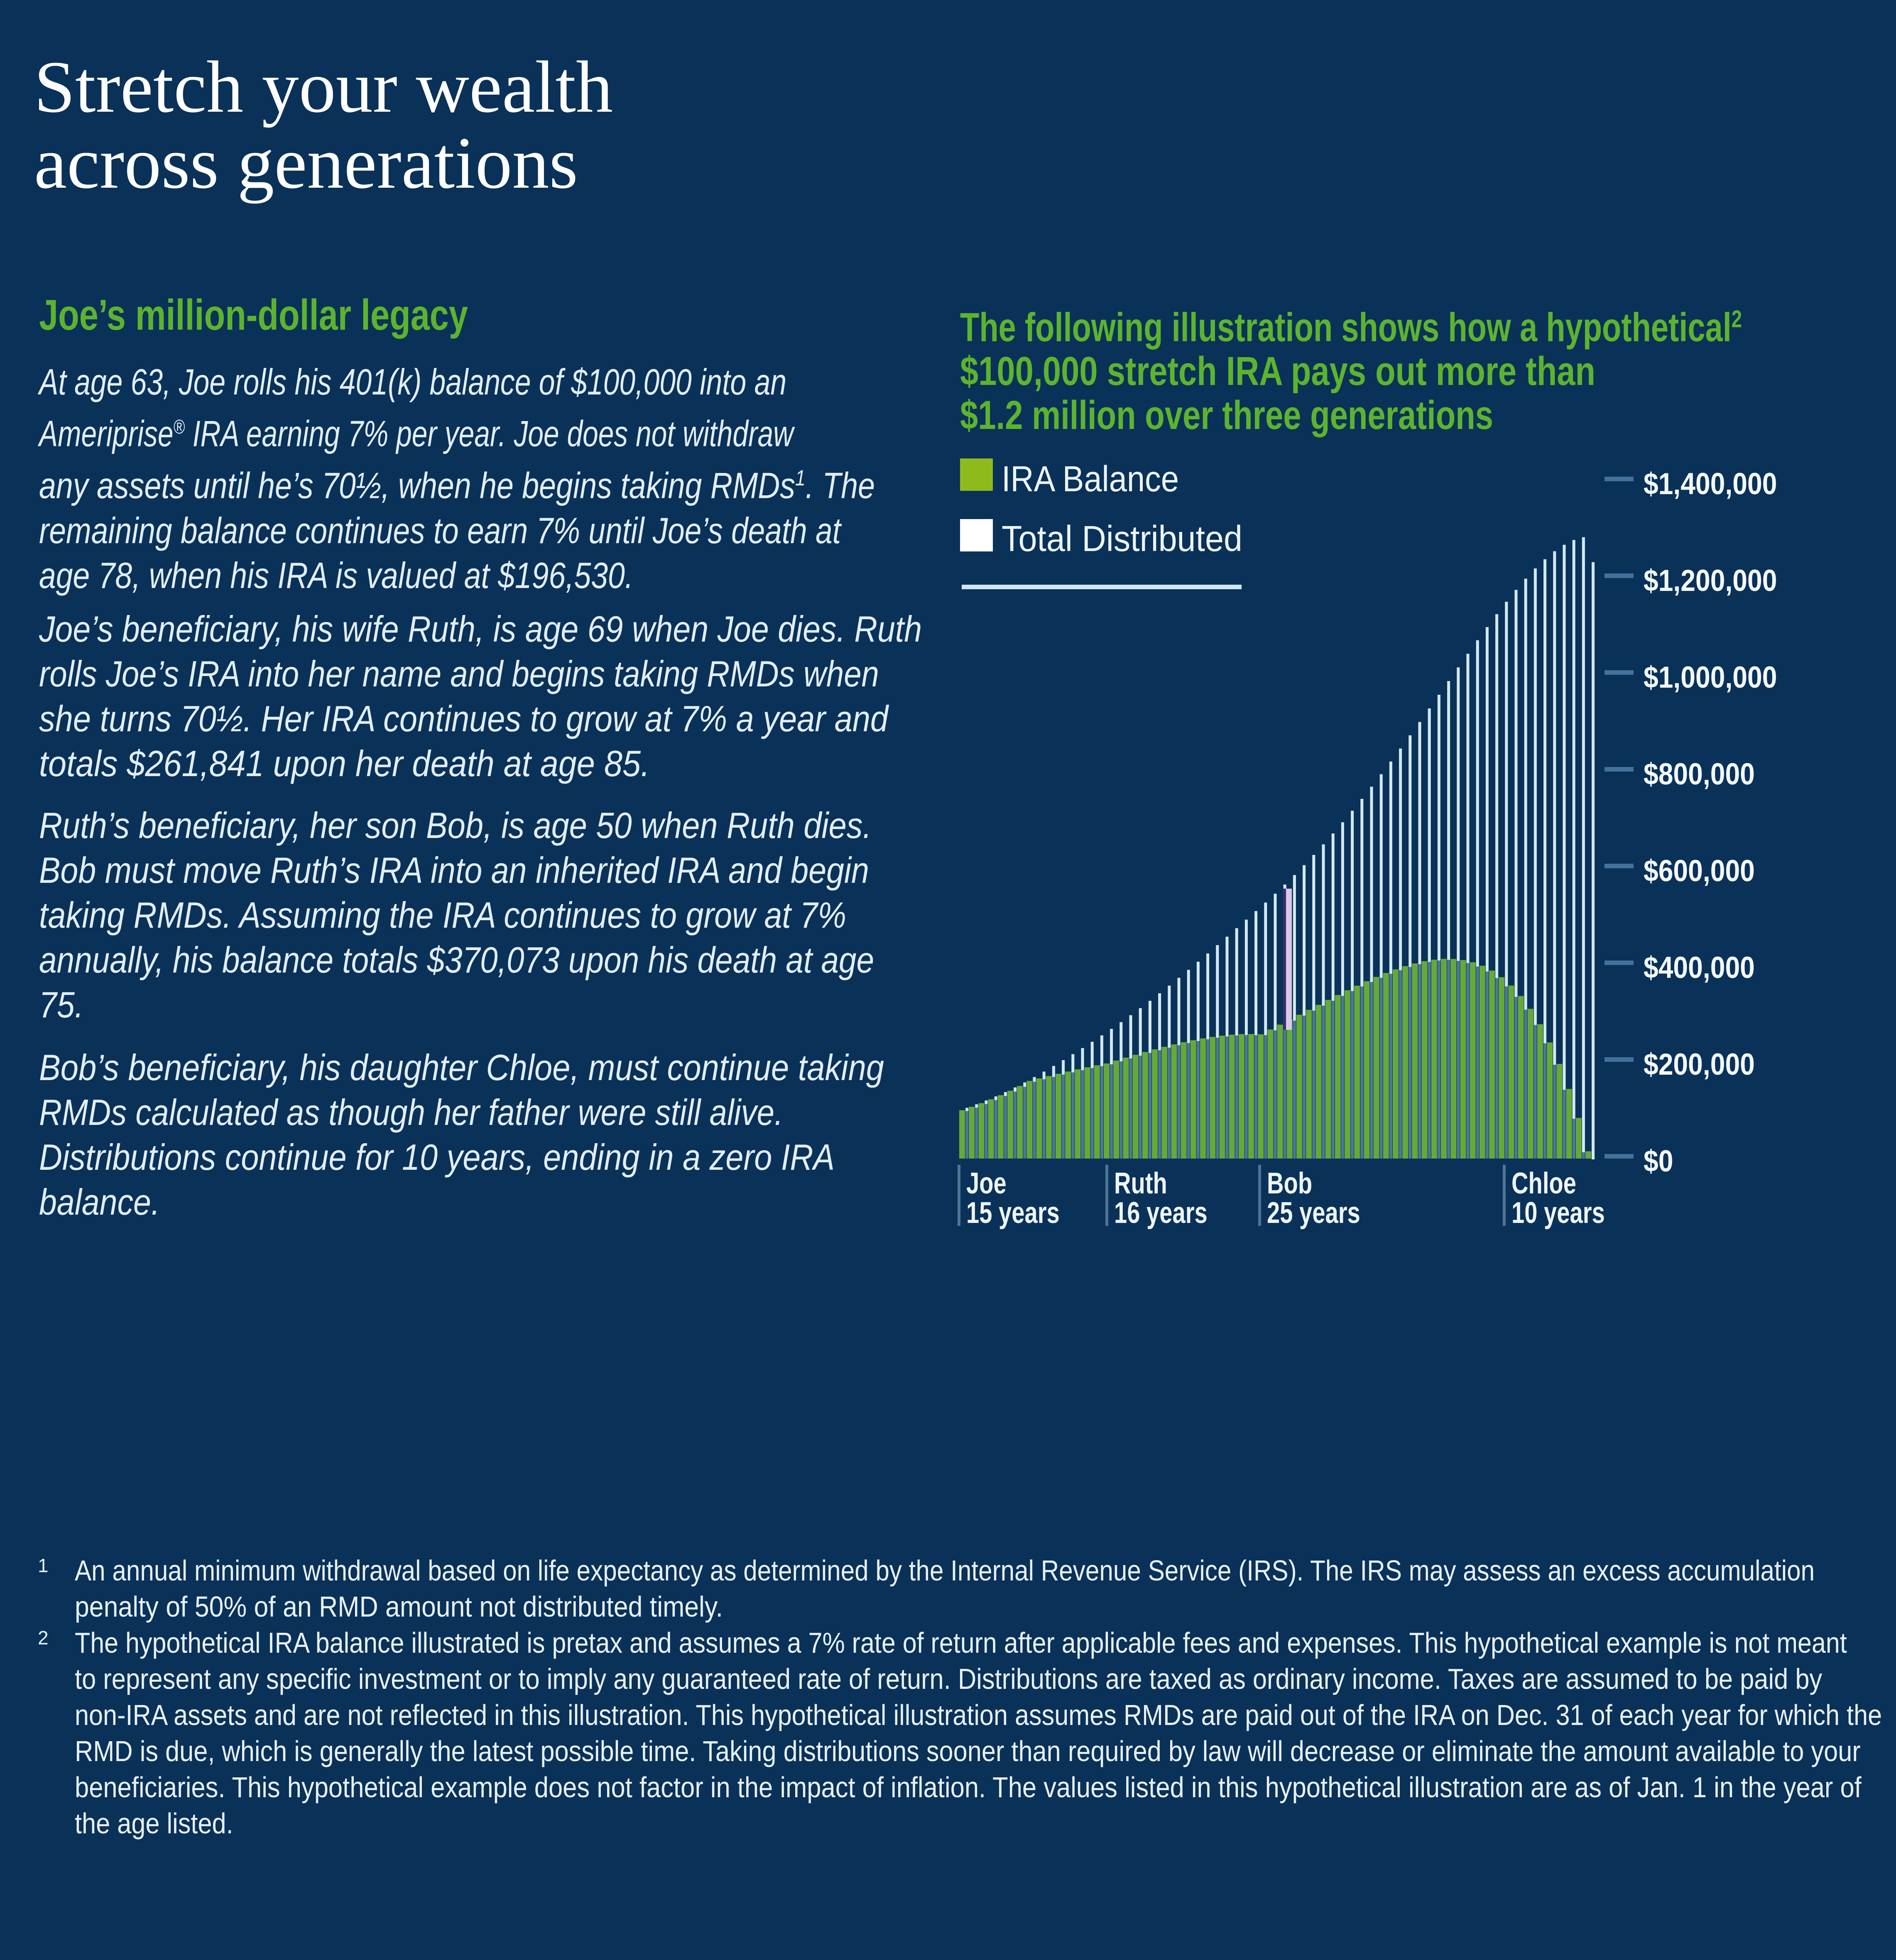 Image resolution: width=1896 pixels, height=1960 pixels. I want to click on svg-text: 15 years, so click(1013, 1212).